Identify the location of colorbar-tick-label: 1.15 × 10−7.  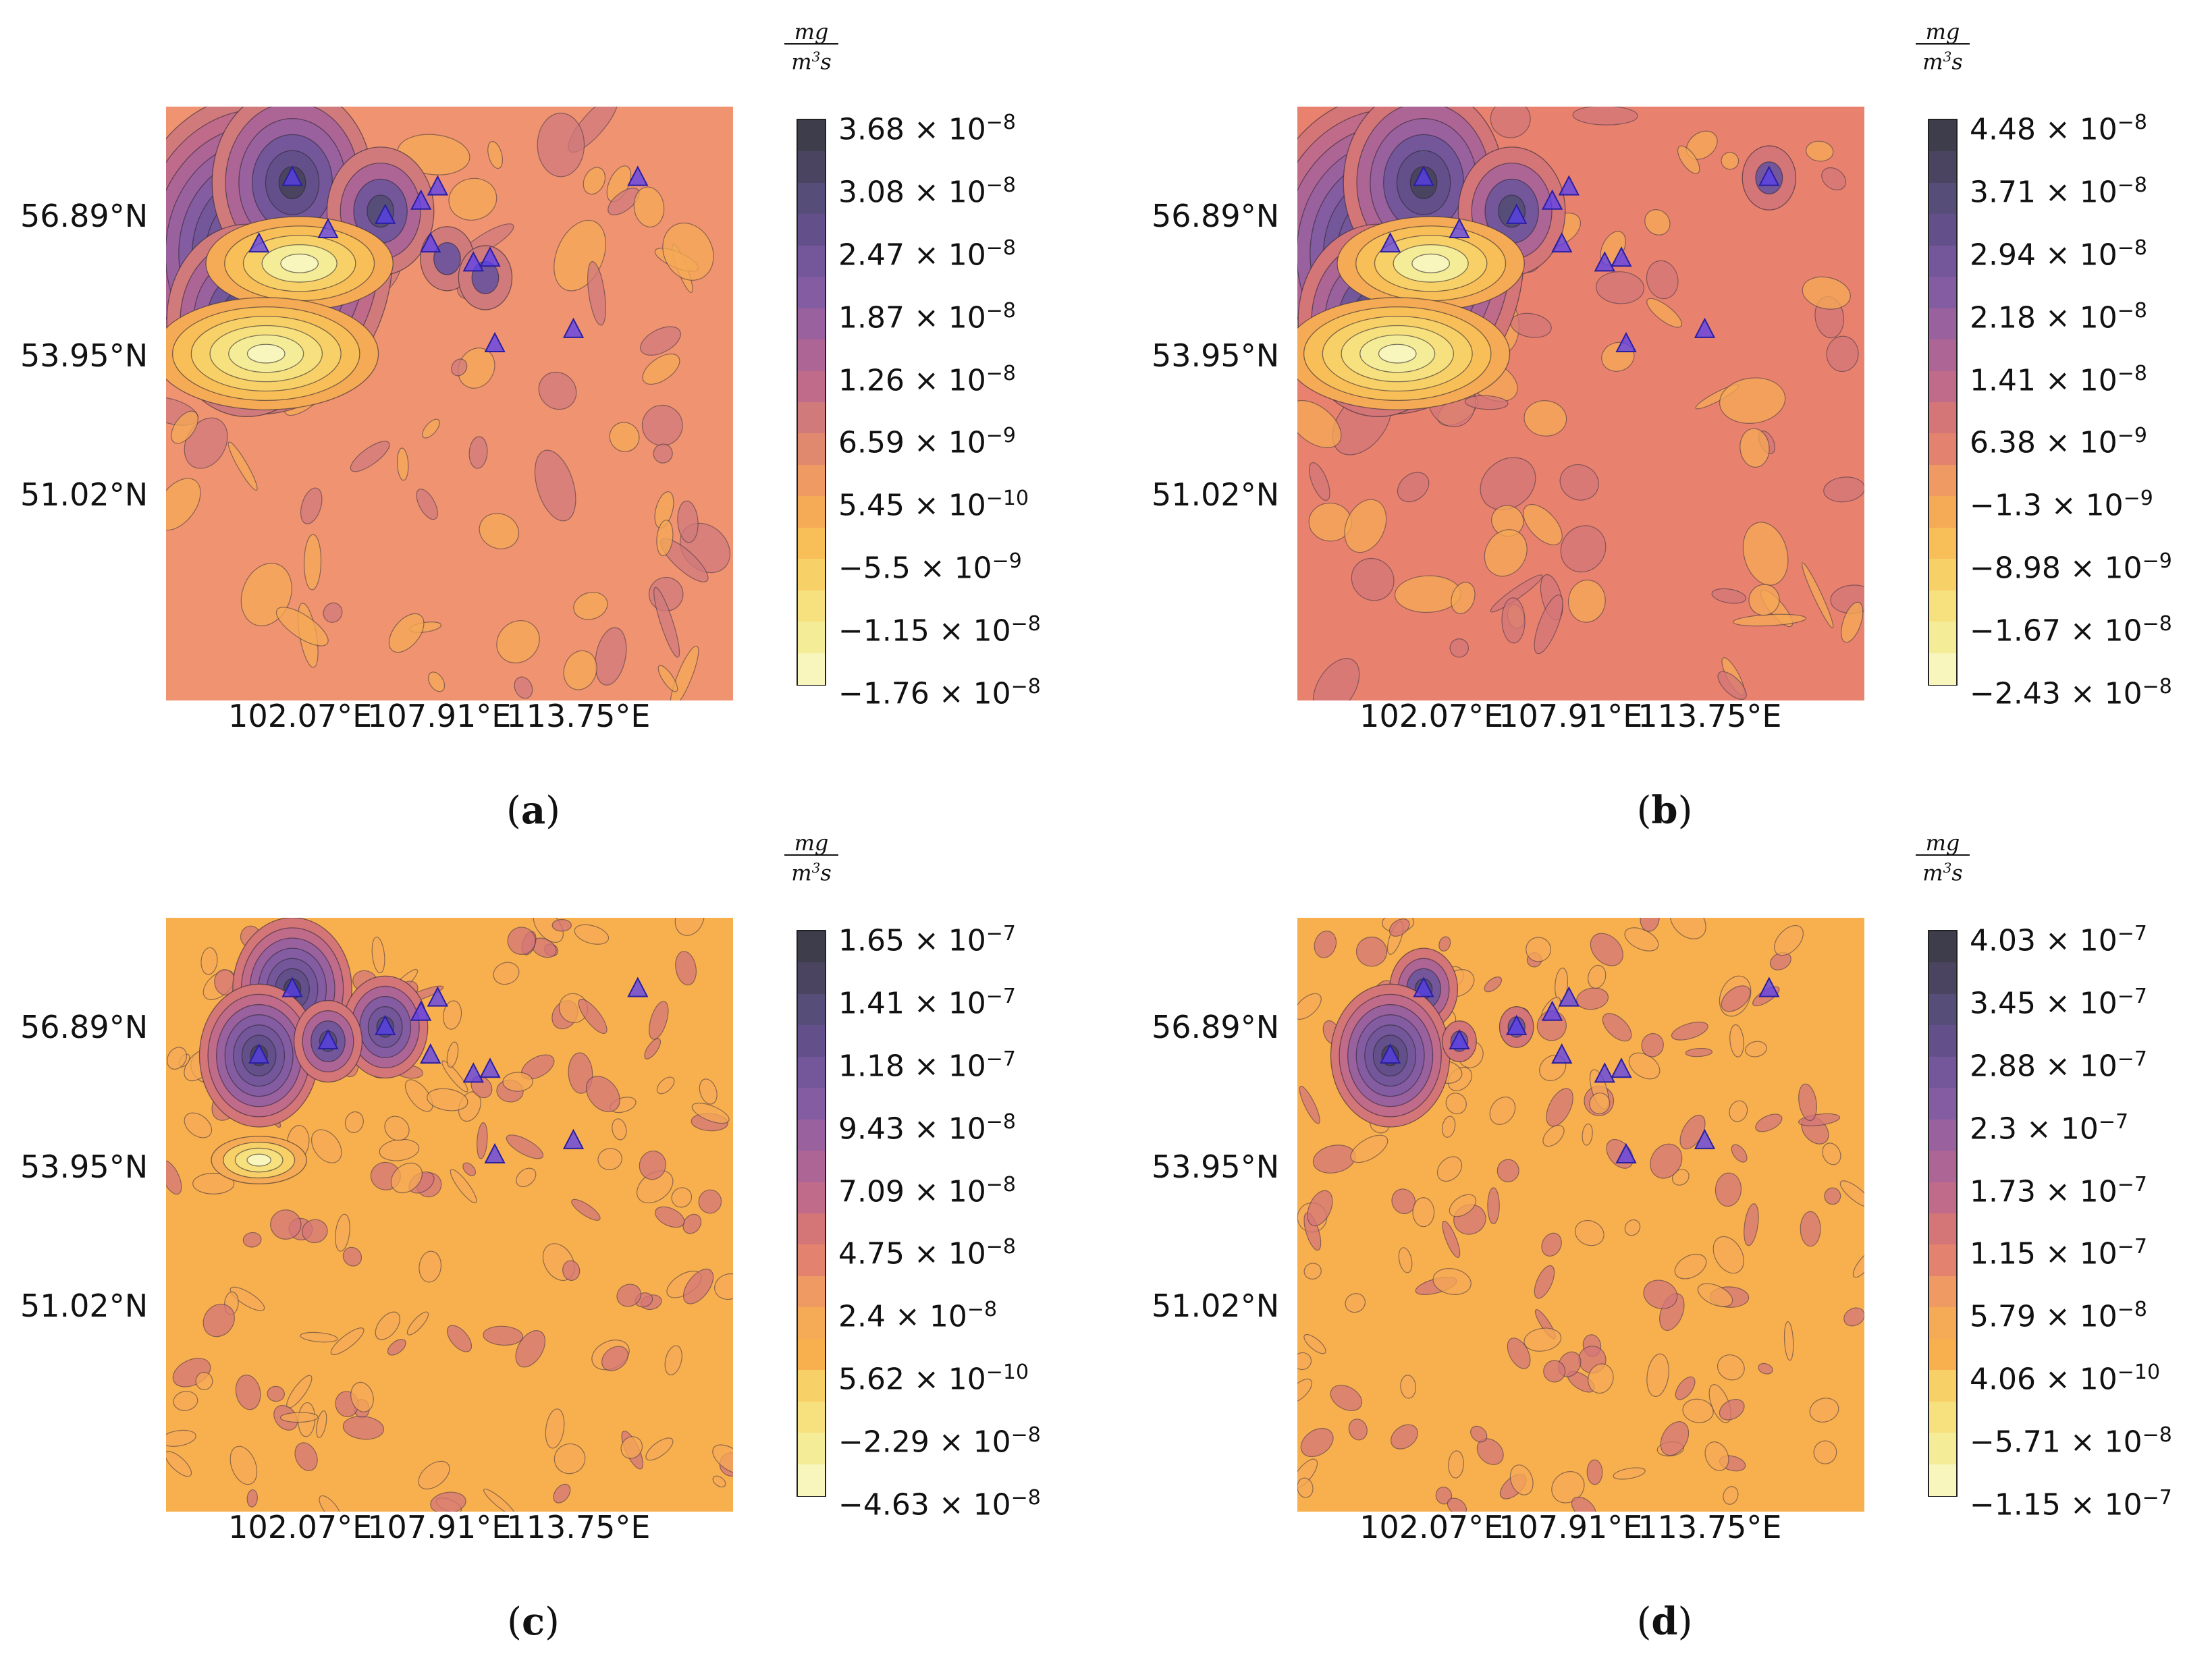
(2059, 1253).